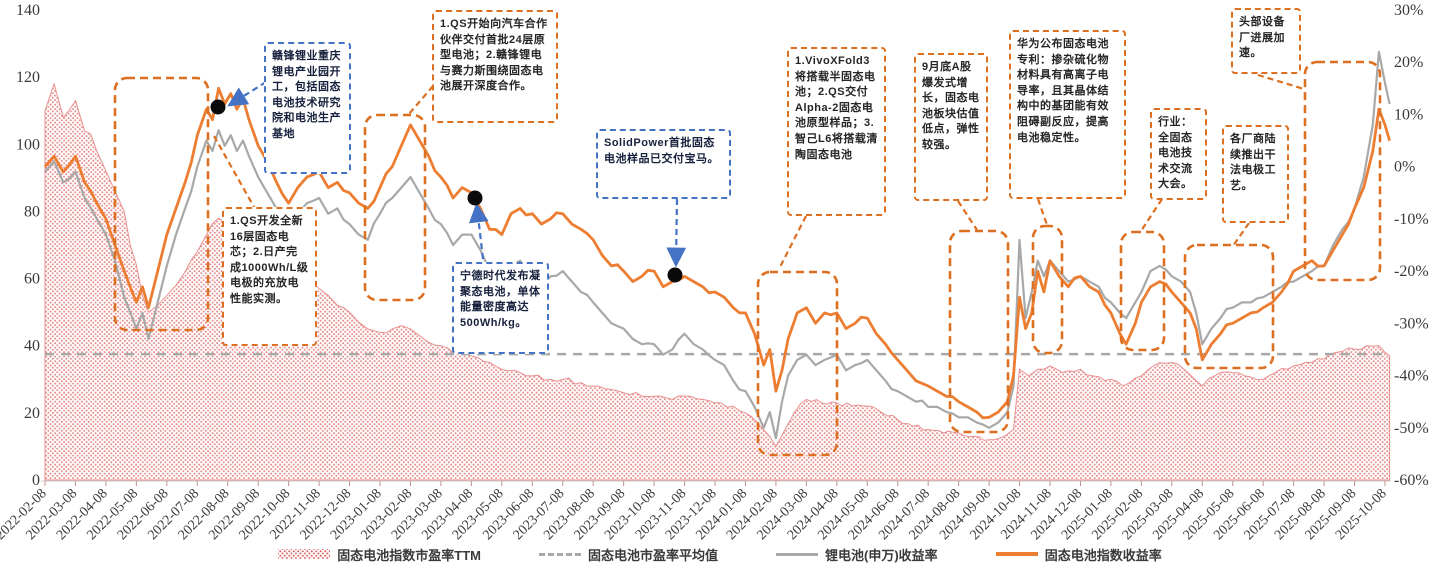  I want to click on left-axis-label: 40, so click(32, 346).